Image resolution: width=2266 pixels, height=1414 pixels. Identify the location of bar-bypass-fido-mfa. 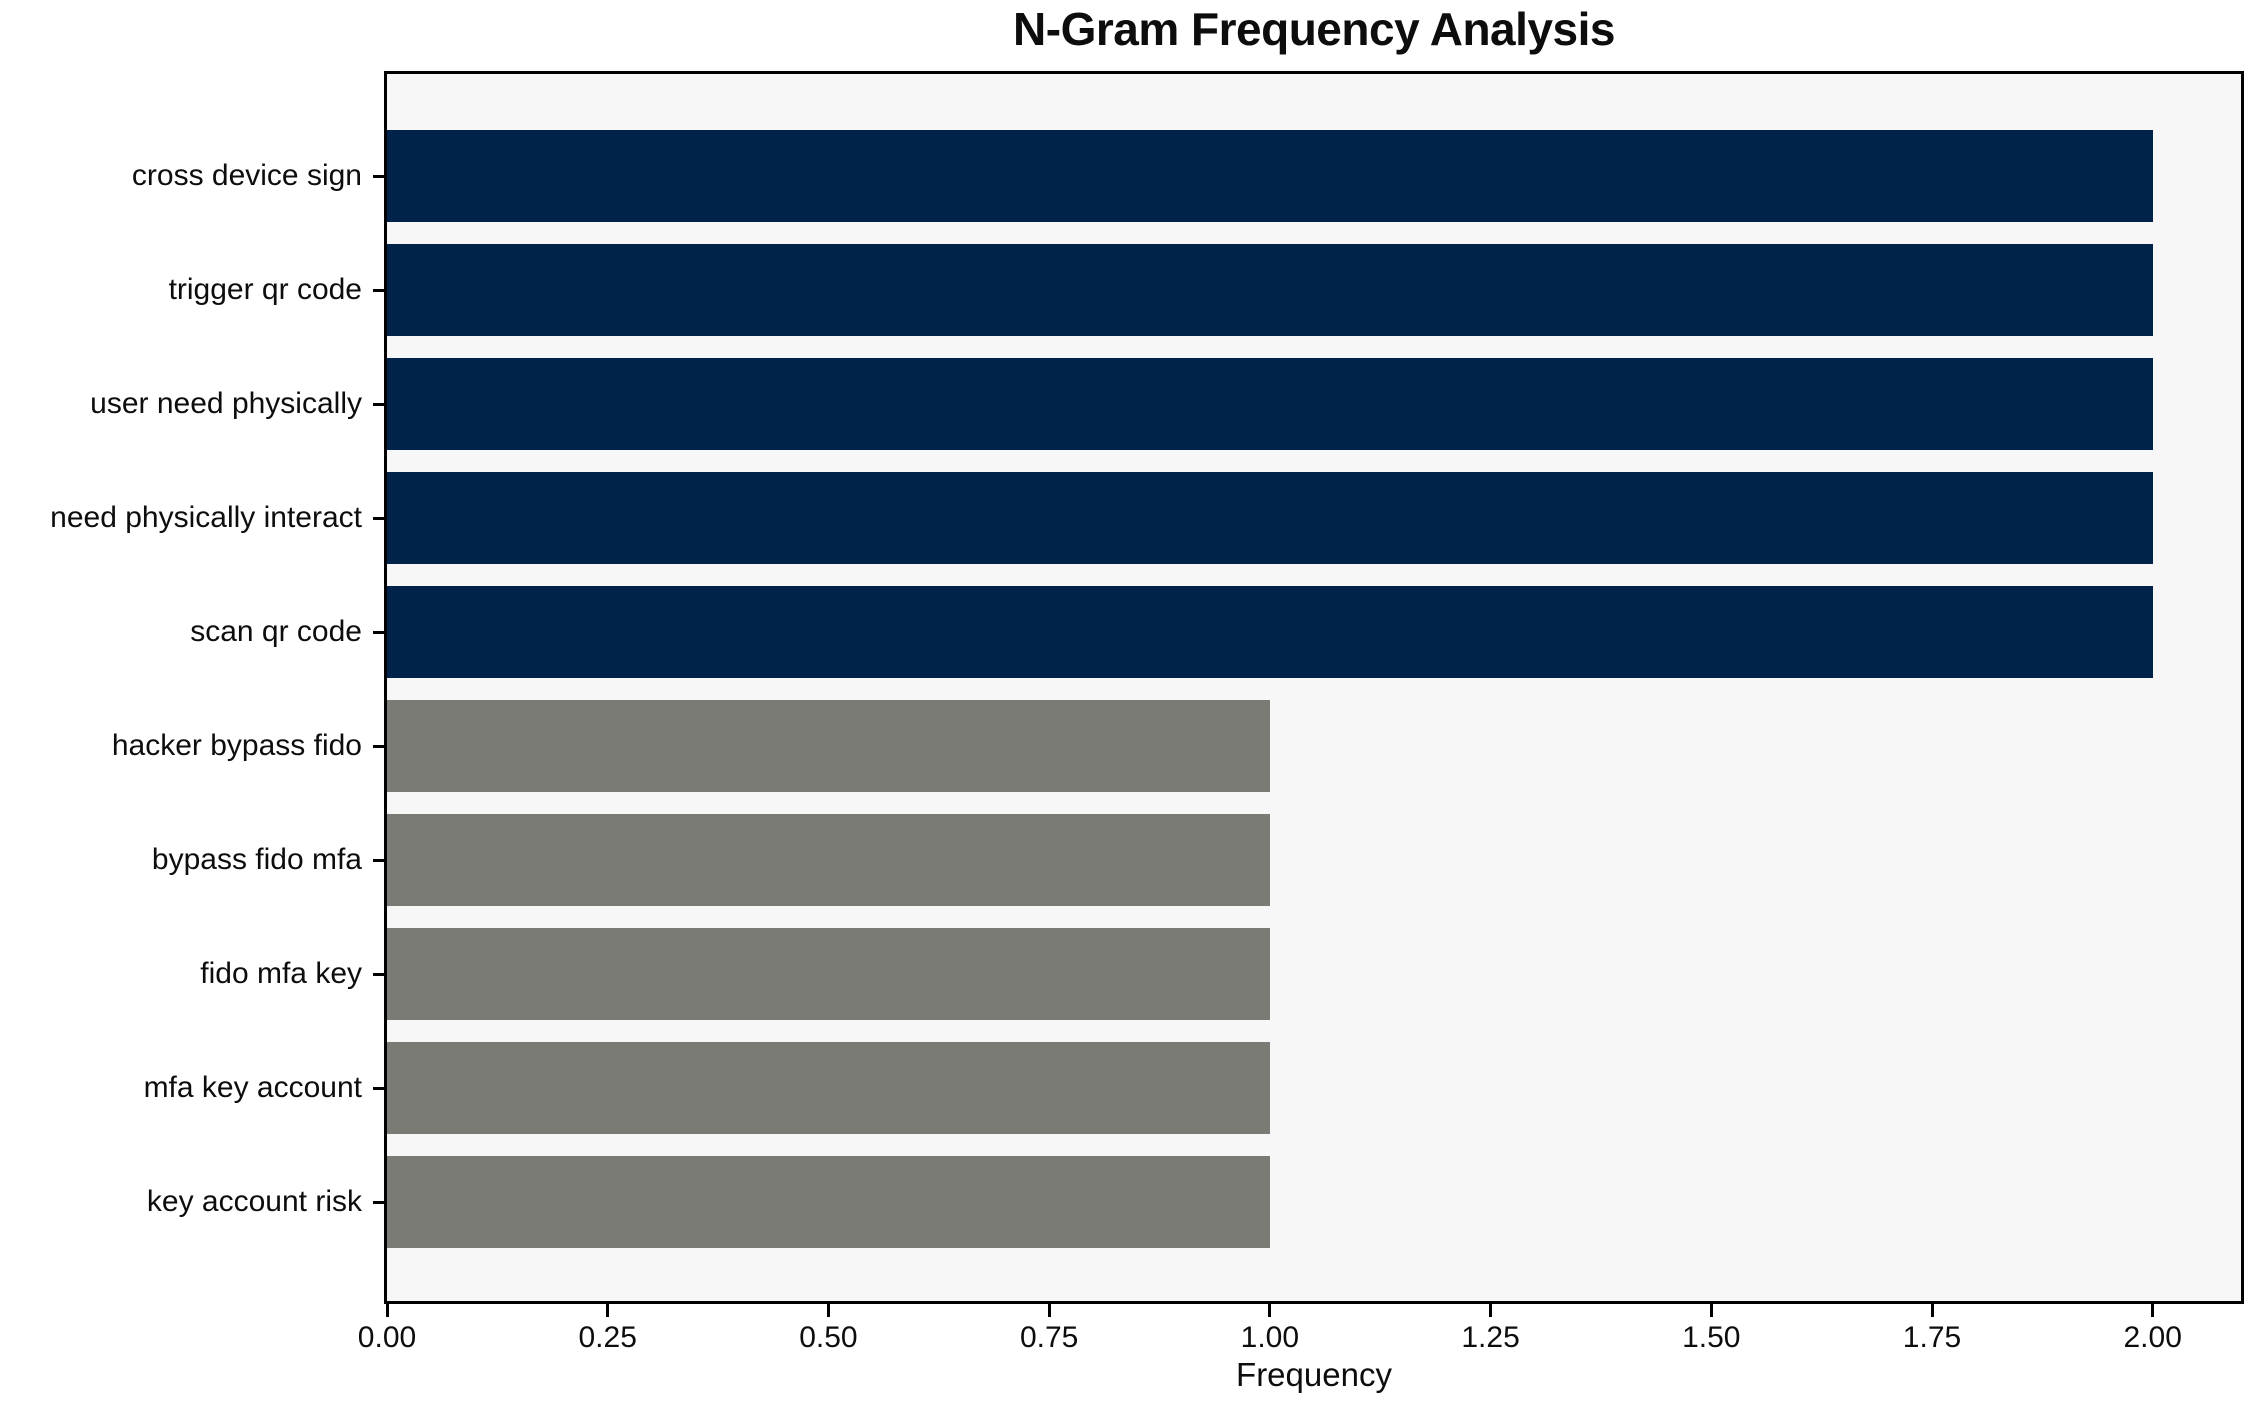
(828, 860).